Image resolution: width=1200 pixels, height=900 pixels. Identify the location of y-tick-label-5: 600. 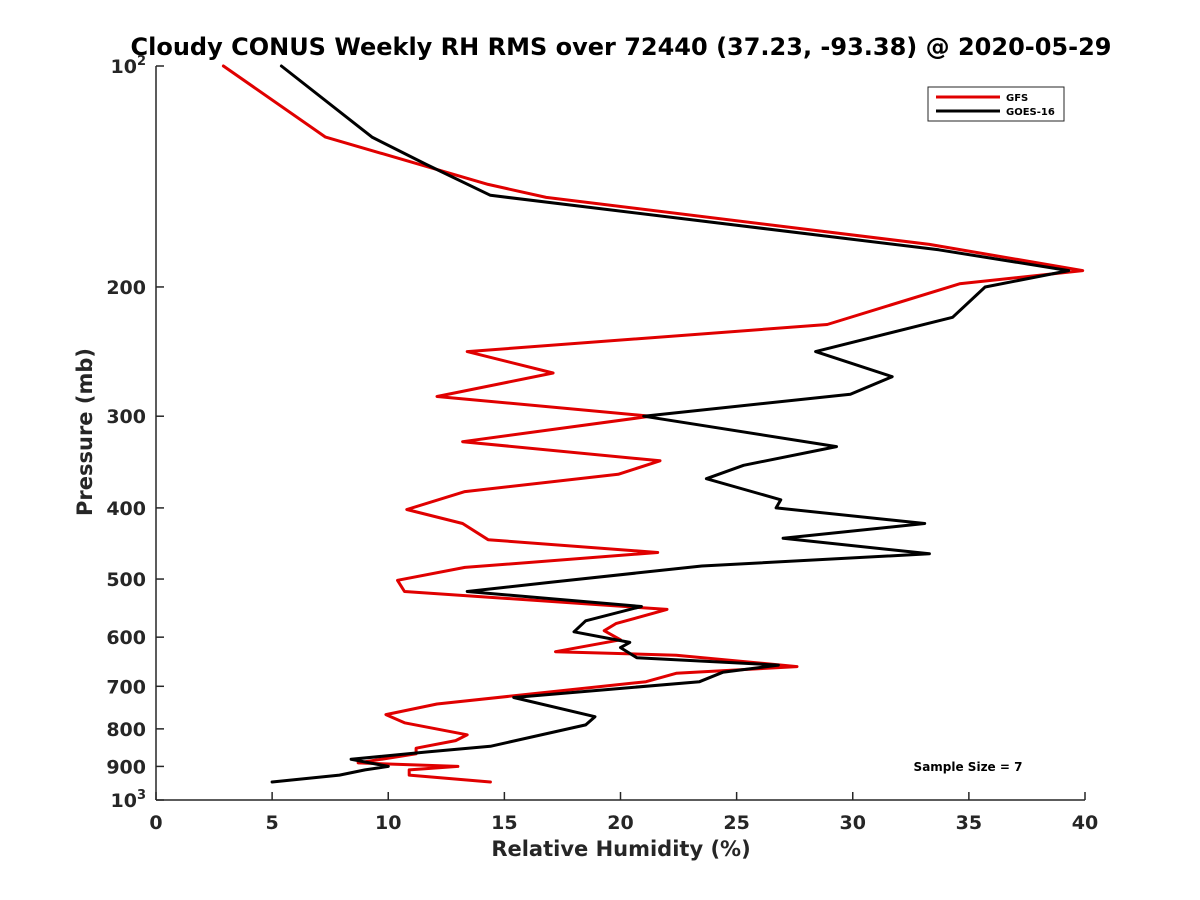
(126, 638).